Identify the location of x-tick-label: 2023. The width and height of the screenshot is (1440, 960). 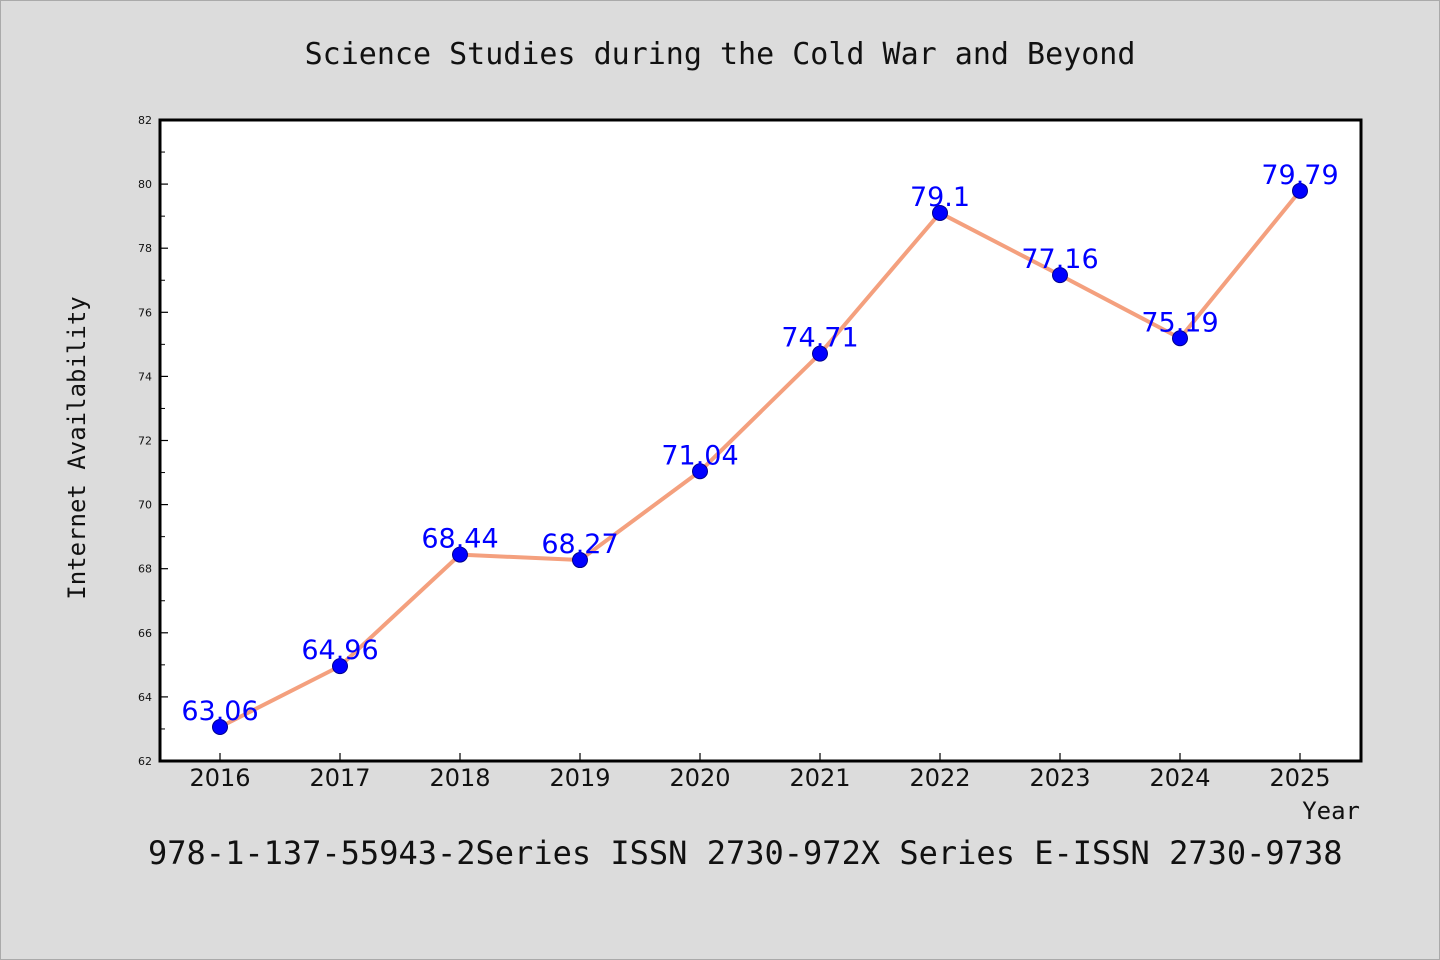
(1059, 778).